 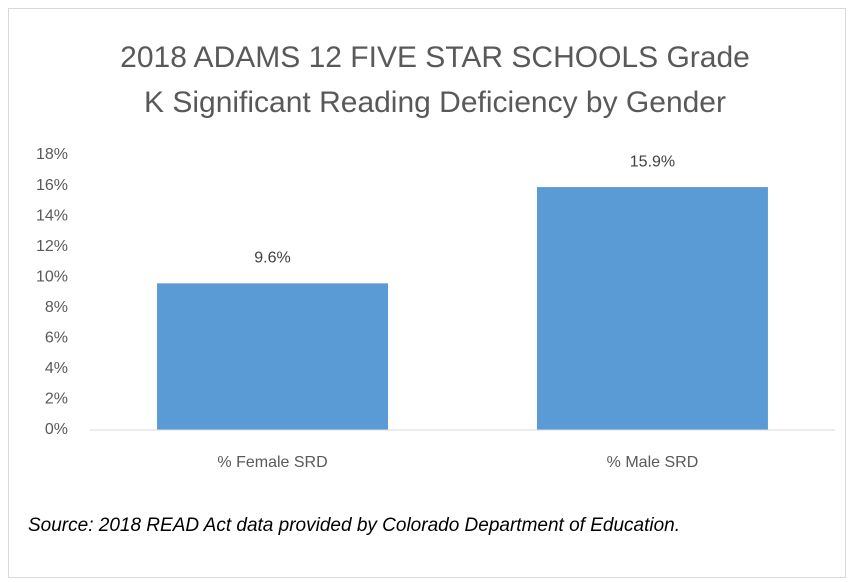 What do you see at coordinates (56, 399) in the screenshot?
I see `y-tick-label: 2%` at bounding box center [56, 399].